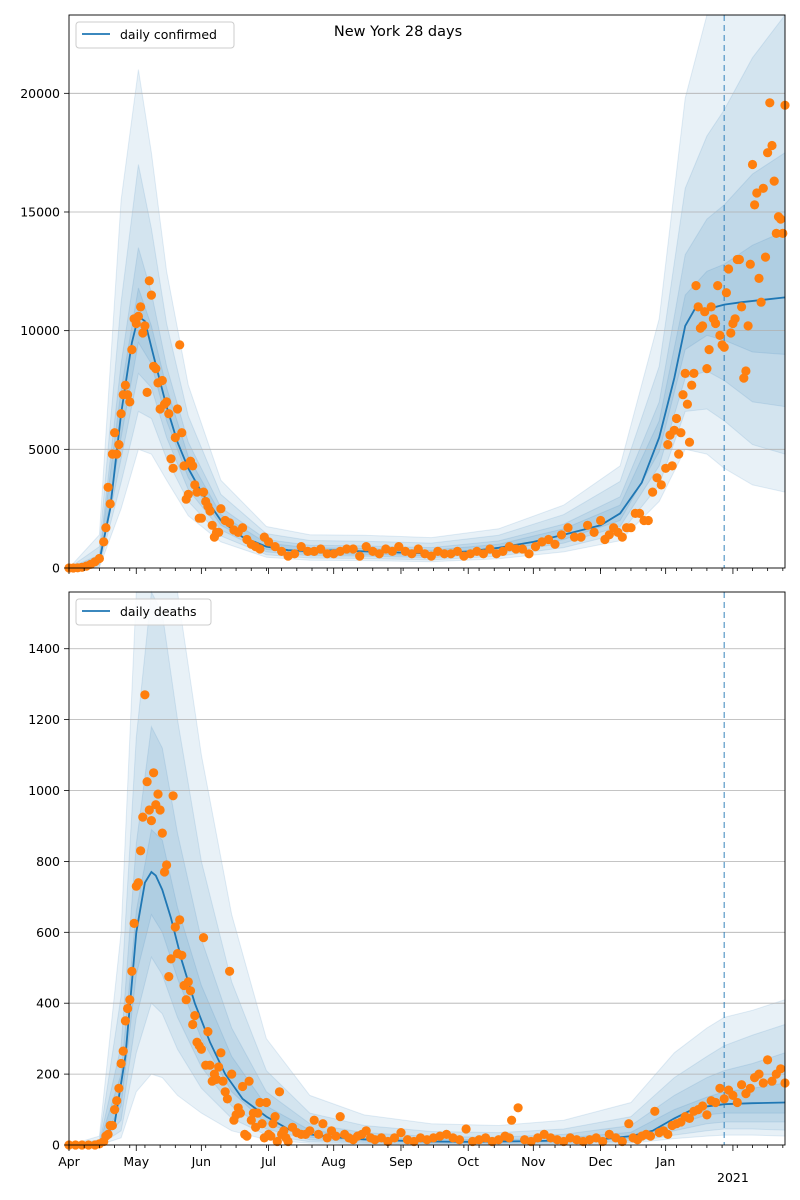 This screenshot has height=1200, width=800. What do you see at coordinates (401, 1161) in the screenshot?
I see `x-tick-label: Sep` at bounding box center [401, 1161].